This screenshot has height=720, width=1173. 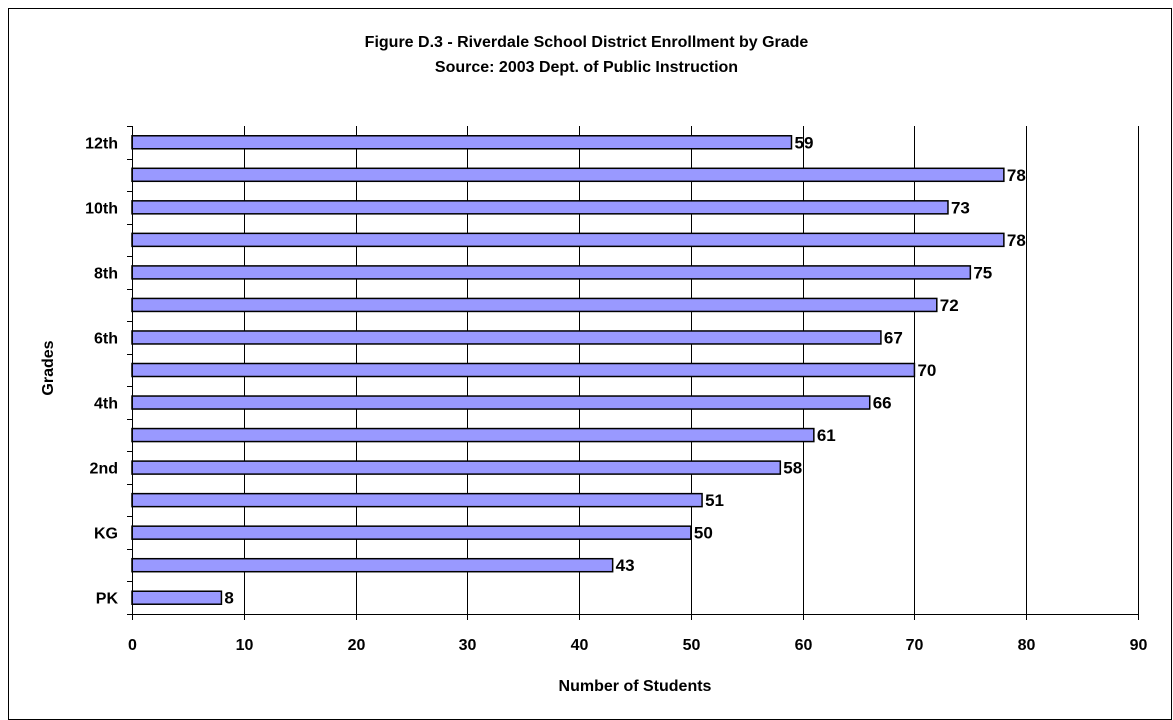 What do you see at coordinates (228, 598) in the screenshot?
I see `data-label: 8` at bounding box center [228, 598].